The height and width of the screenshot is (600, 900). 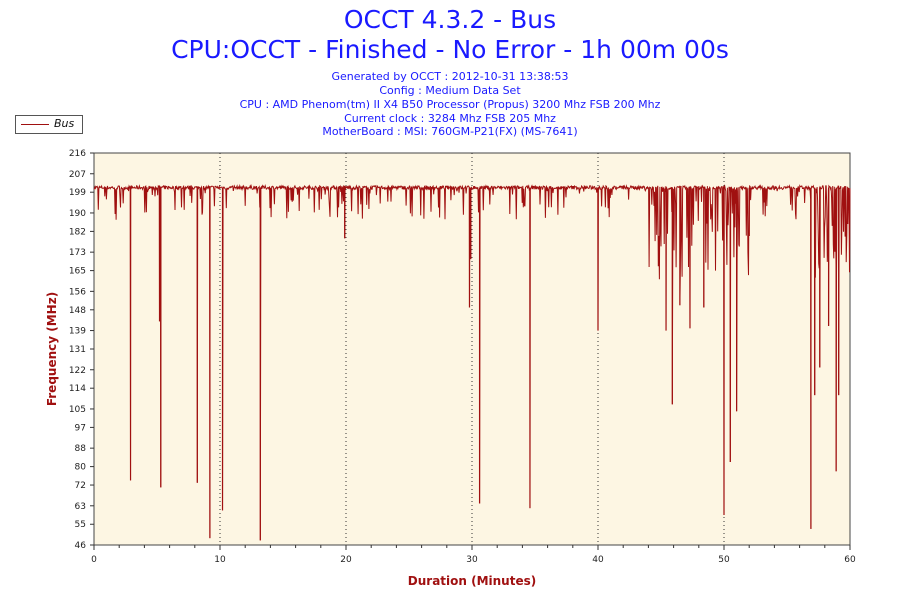 I want to click on y-tick-label: 55, so click(x=80, y=525).